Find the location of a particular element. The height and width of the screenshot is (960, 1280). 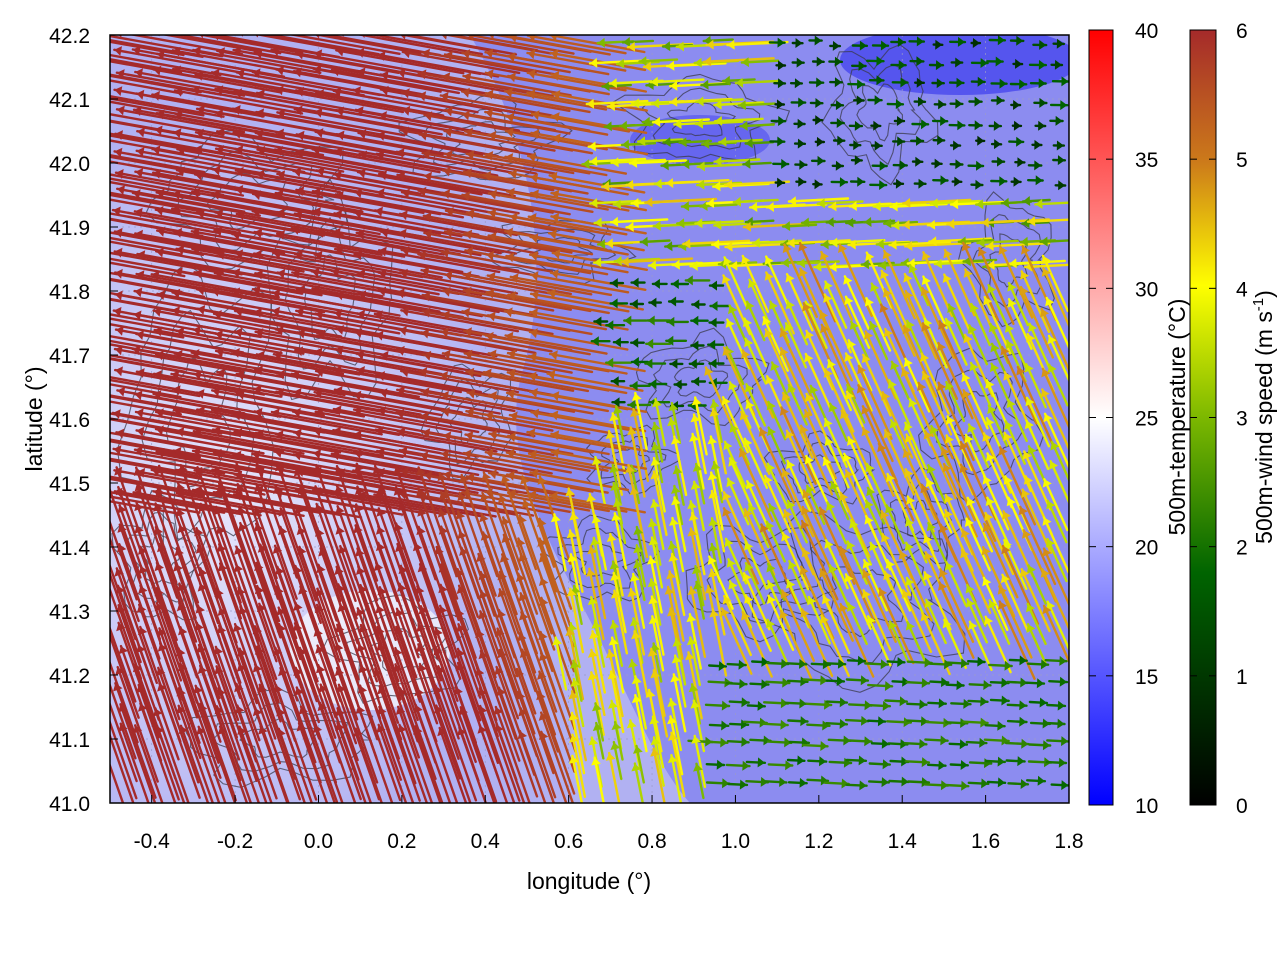

x-axis-label: longitude (°) is located at coordinates (589, 881).